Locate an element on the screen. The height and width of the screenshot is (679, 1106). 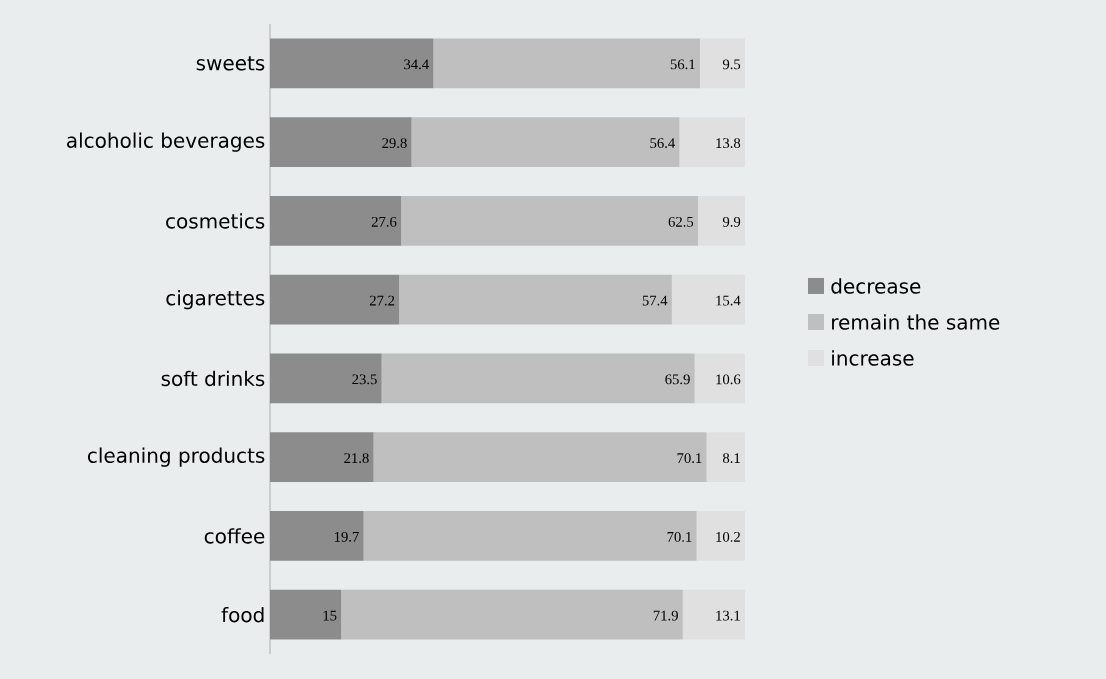
data-label: 71.9 is located at coordinates (665, 615).